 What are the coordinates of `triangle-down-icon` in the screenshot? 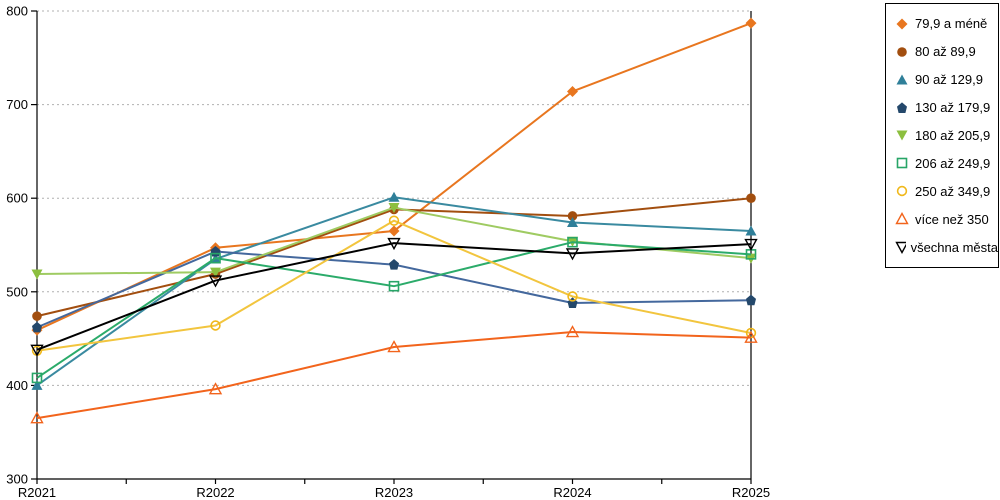 It's located at (902, 135).